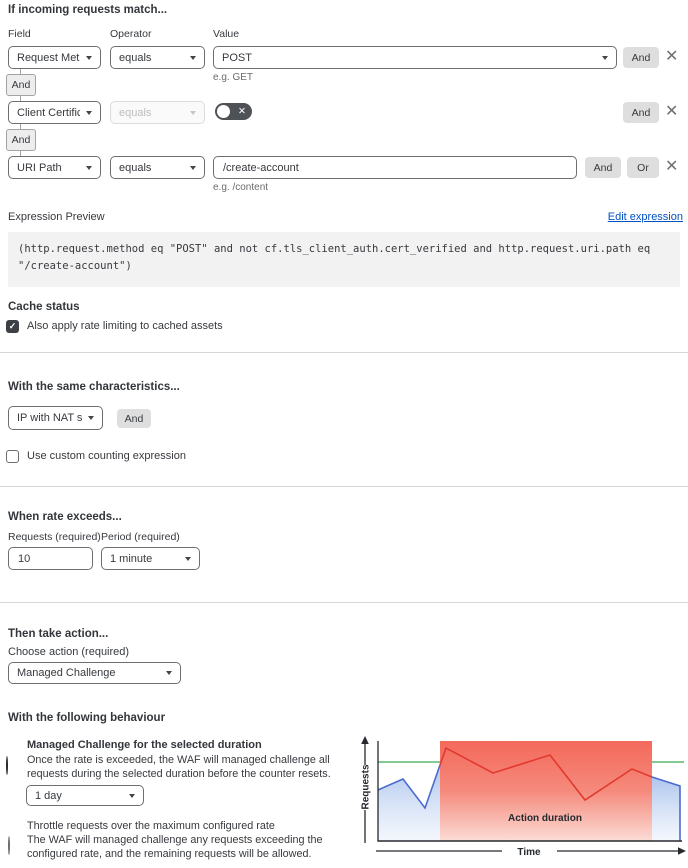  I want to click on cached-assets-checkbox: ✓, so click(12, 326).